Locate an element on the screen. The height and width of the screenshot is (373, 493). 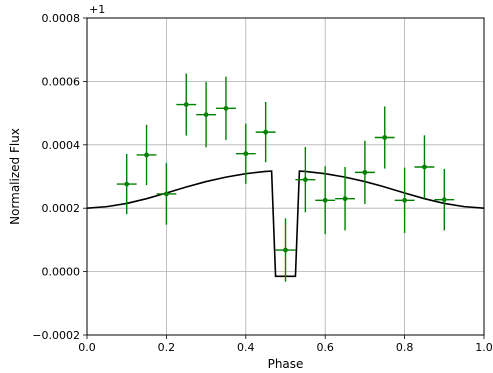
x-tick-label: 0.0 is located at coordinates (87, 347).